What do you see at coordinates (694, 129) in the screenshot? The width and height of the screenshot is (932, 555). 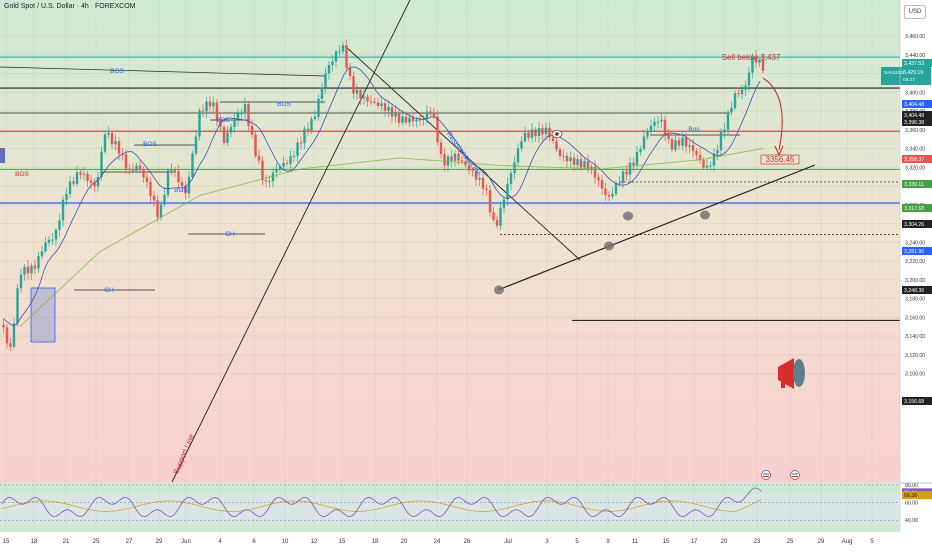 I see `chart-annotation-label: Bos` at bounding box center [694, 129].